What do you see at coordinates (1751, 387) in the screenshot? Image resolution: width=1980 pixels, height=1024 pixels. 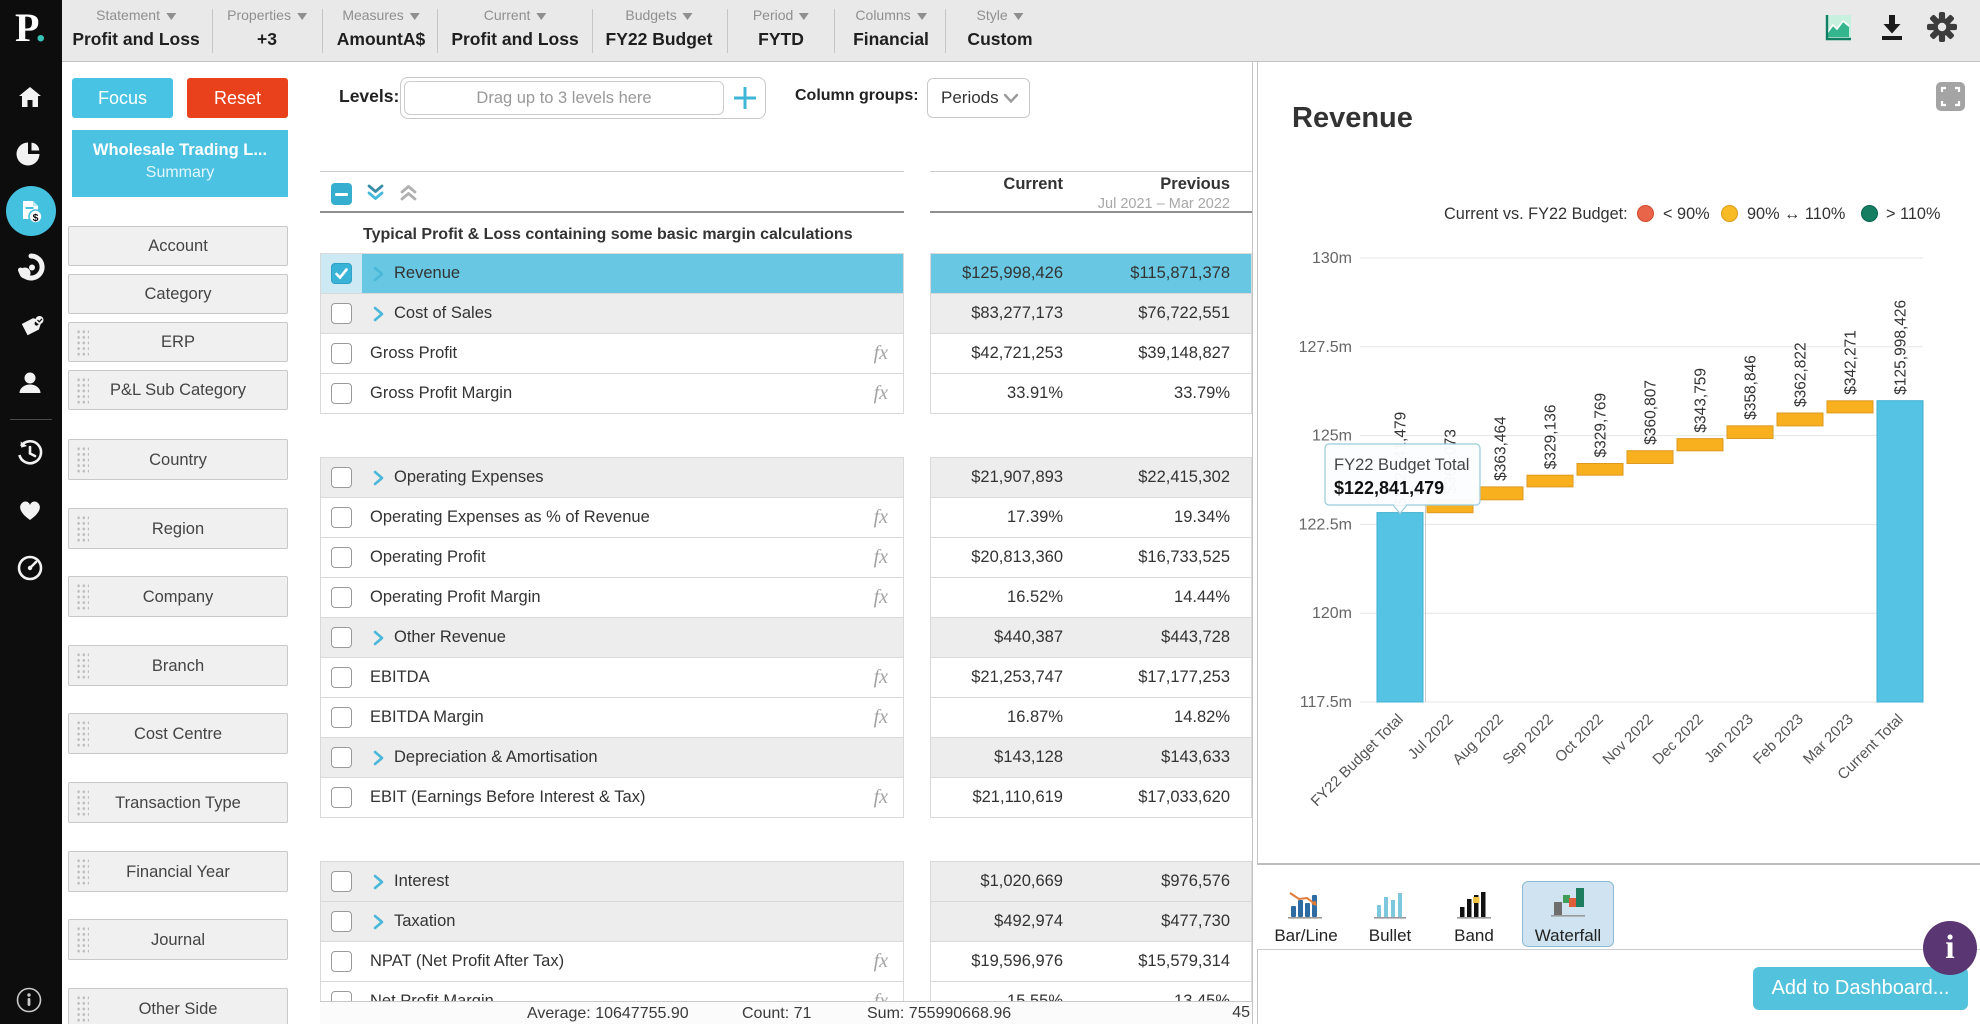 I see `svg-text: $358,846` at bounding box center [1751, 387].